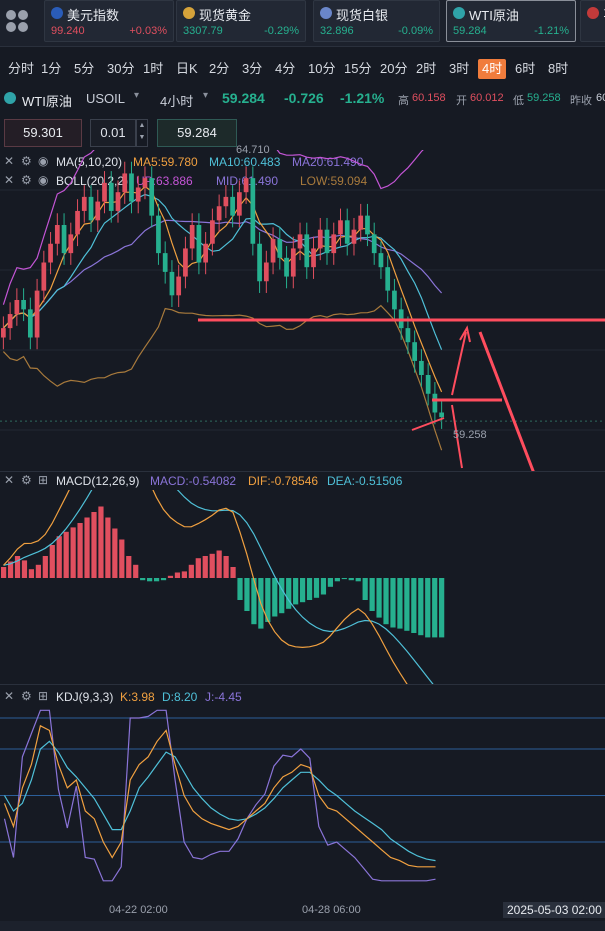 Image resolution: width=605 pixels, height=931 pixels. I want to click on timeframe-11: 20分, so click(394, 68).